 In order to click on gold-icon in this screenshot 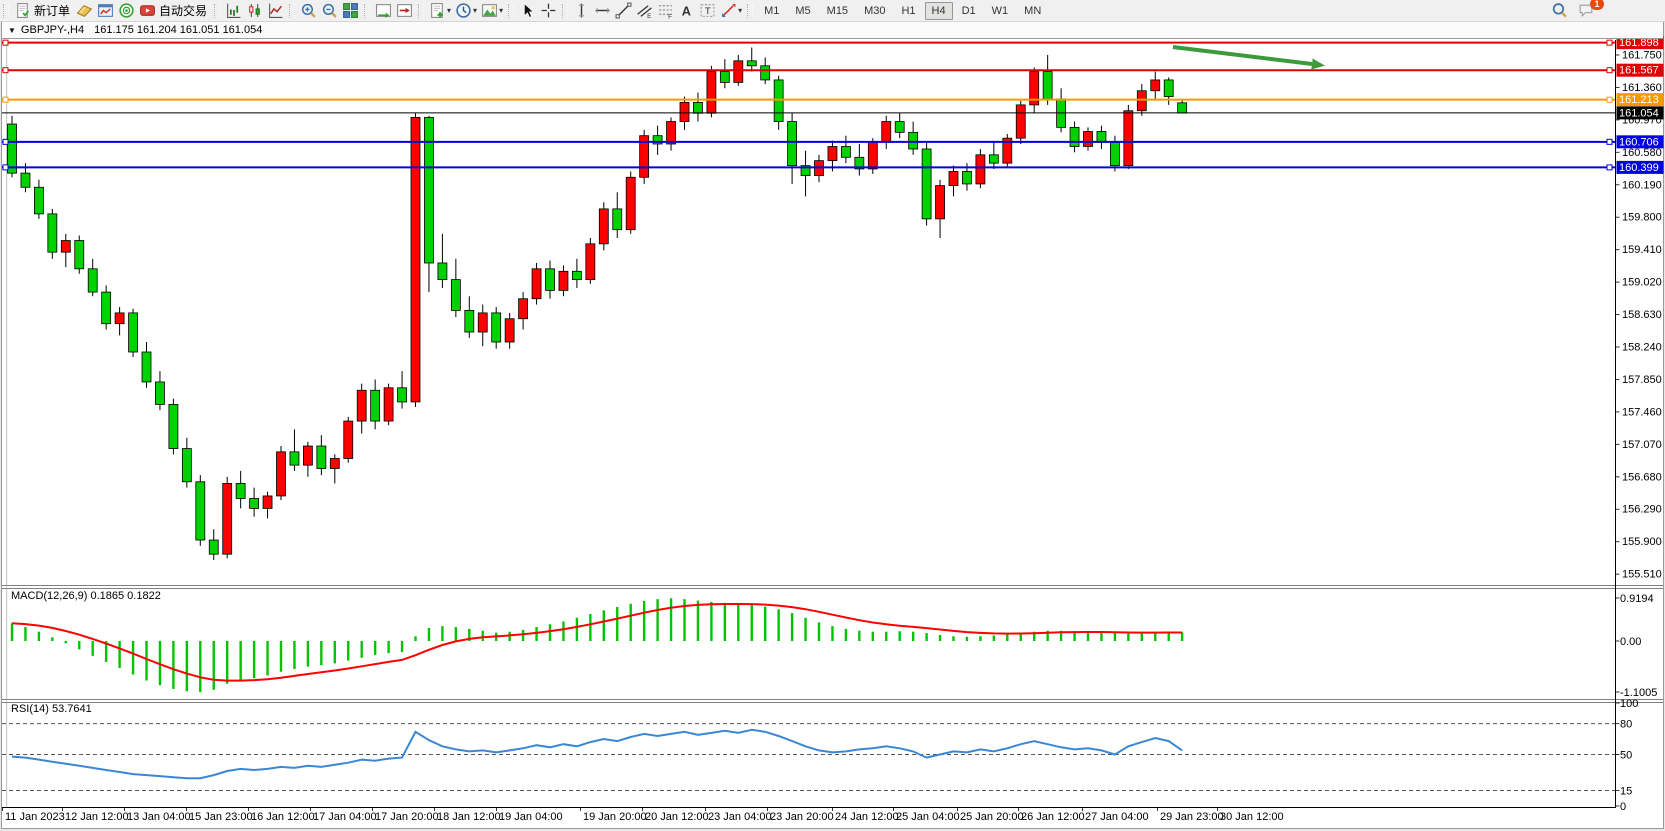, I will do `click(84, 11)`.